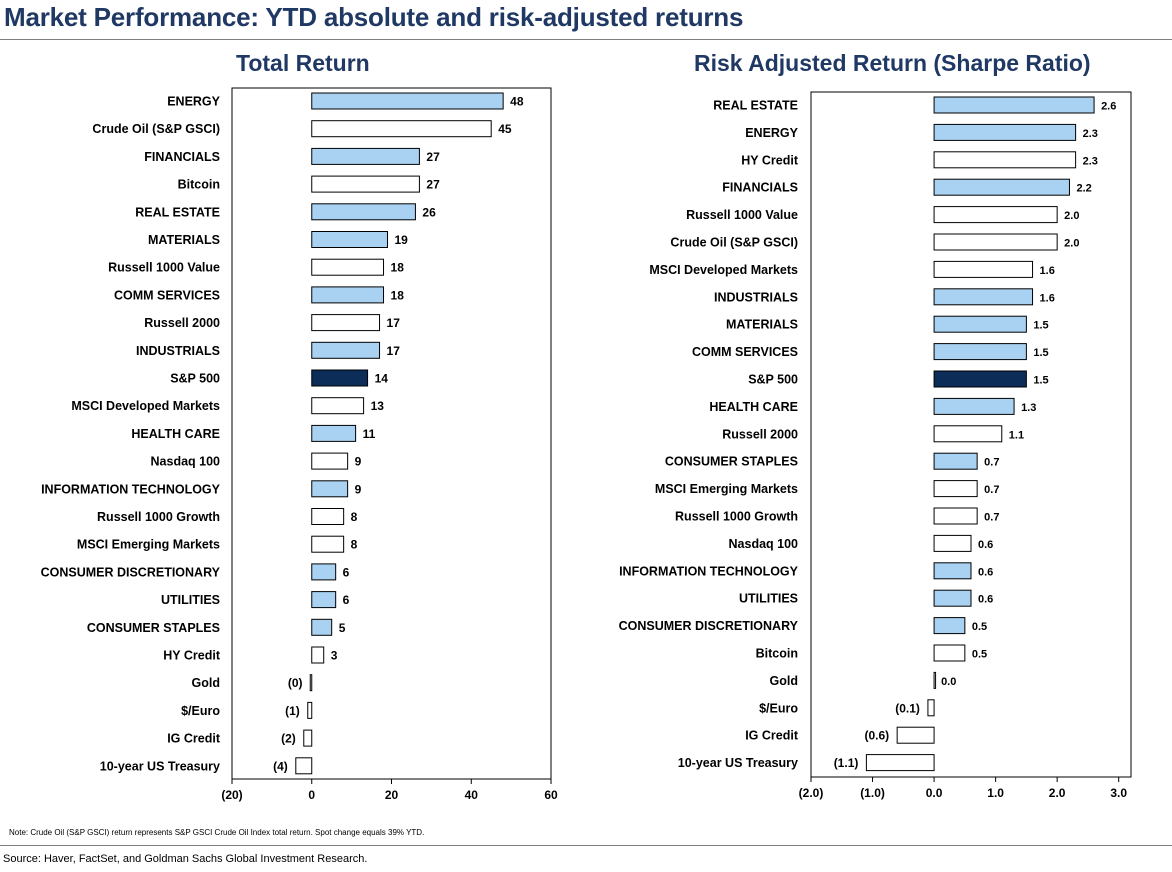  Describe the element at coordinates (745, 352) in the screenshot. I see `sharpe-category-label-comm-services: COMM SERVICES` at that location.